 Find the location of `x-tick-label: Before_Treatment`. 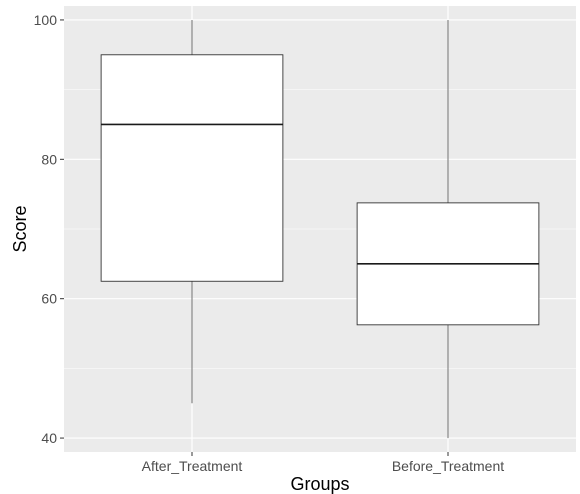

x-tick-label: Before_Treatment is located at coordinates (448, 466).